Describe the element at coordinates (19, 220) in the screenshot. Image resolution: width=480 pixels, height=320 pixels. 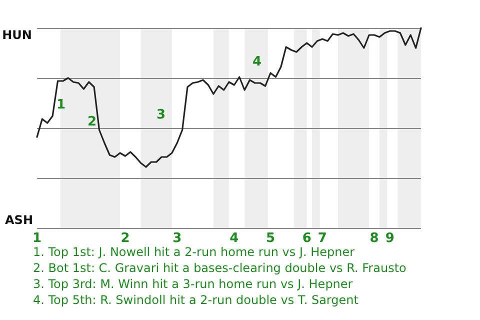
I see `text: ASH` at that location.